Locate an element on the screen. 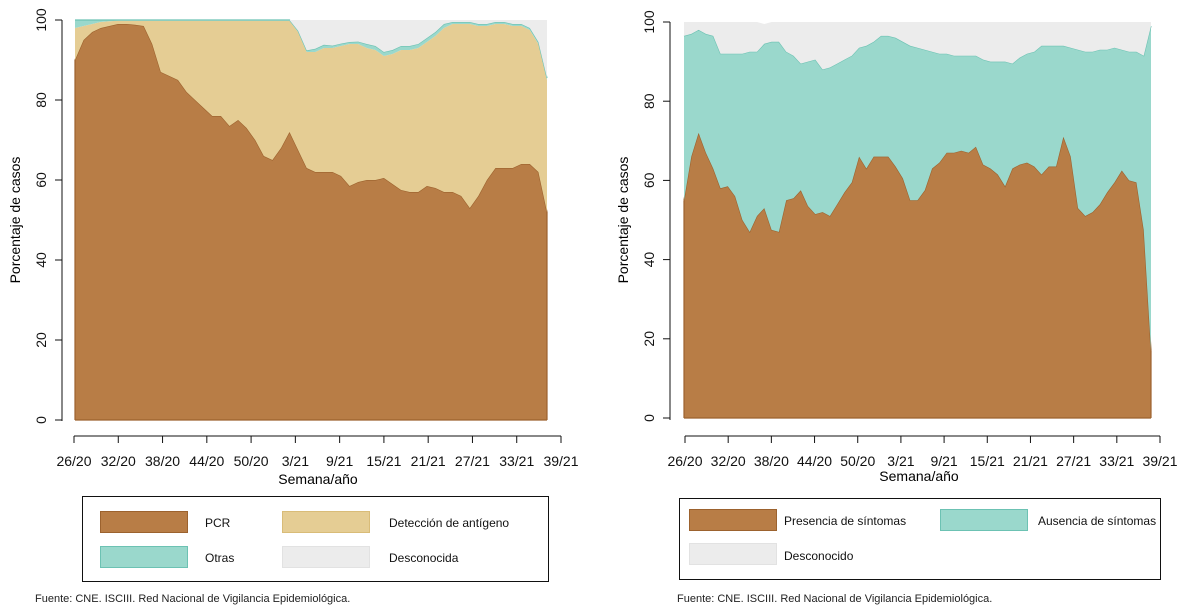  legend-label-presencia: Presencia de síntomas is located at coordinates (845, 521).